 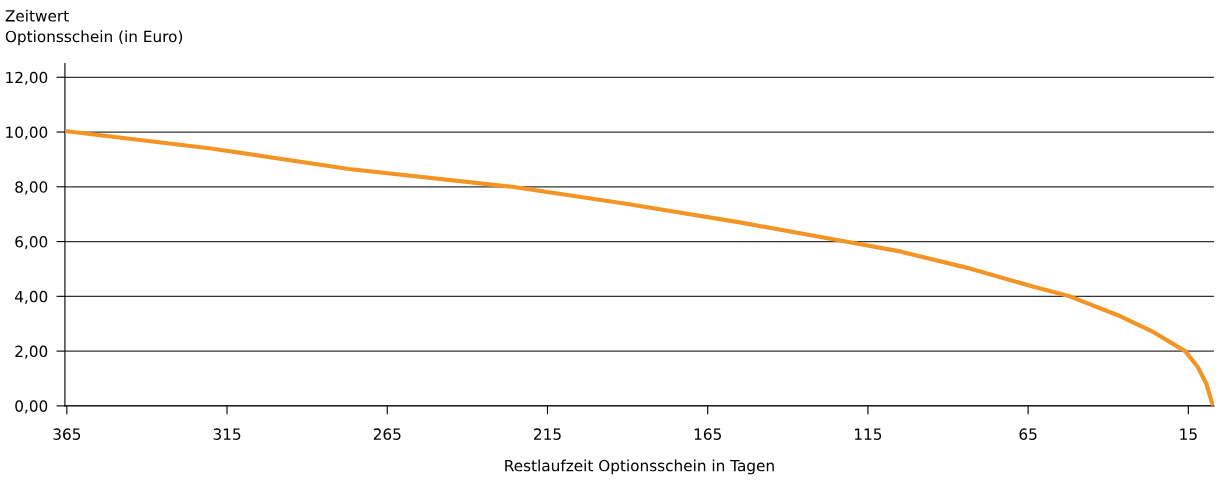 What do you see at coordinates (31, 407) in the screenshot?
I see `y-tick-label: 0,00` at bounding box center [31, 407].